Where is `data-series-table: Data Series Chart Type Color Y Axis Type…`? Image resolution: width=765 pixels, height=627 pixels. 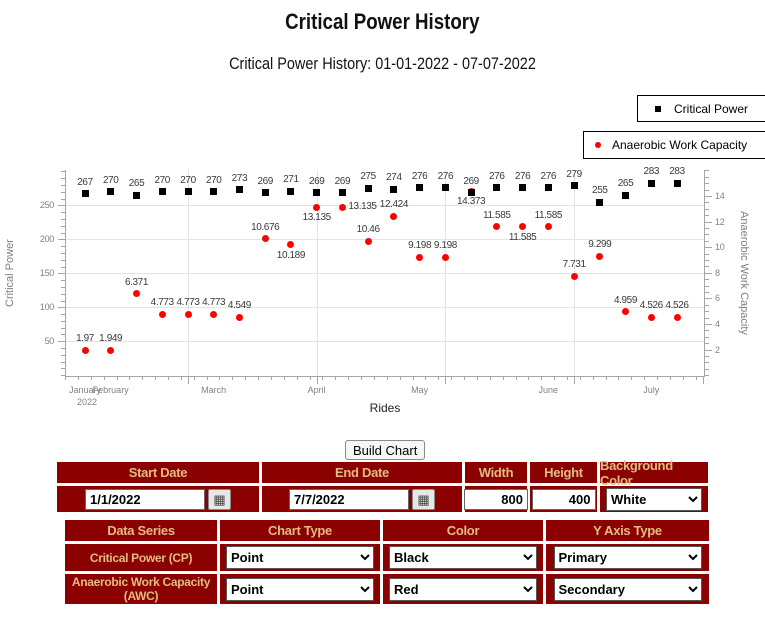
data-series-table: Data Series Chart Type Color Y Axis Type… is located at coordinates (387, 562).